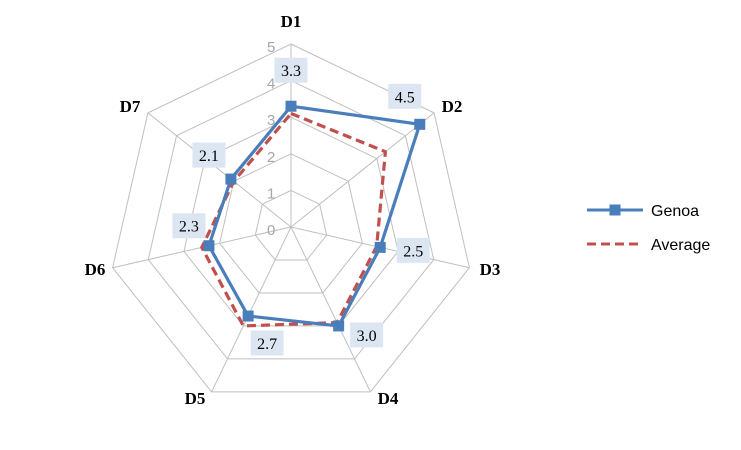 The width and height of the screenshot is (741, 450). What do you see at coordinates (291, 106) in the screenshot?
I see `point-genoa-d1` at bounding box center [291, 106].